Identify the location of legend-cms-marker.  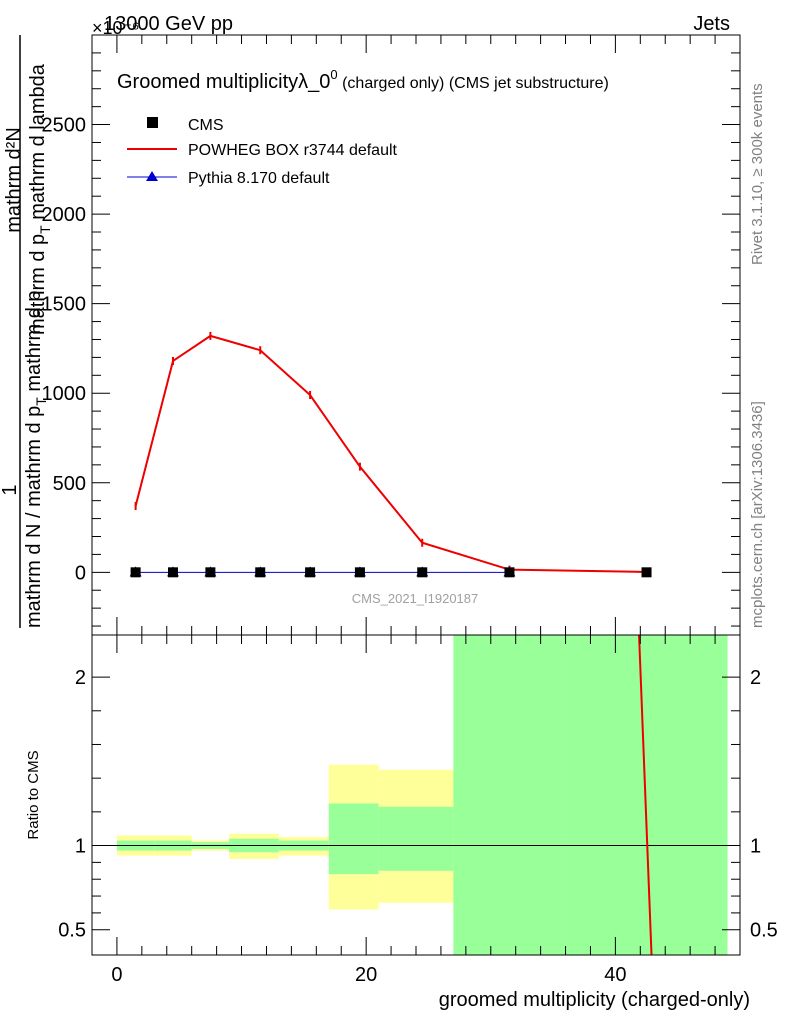
(152, 122).